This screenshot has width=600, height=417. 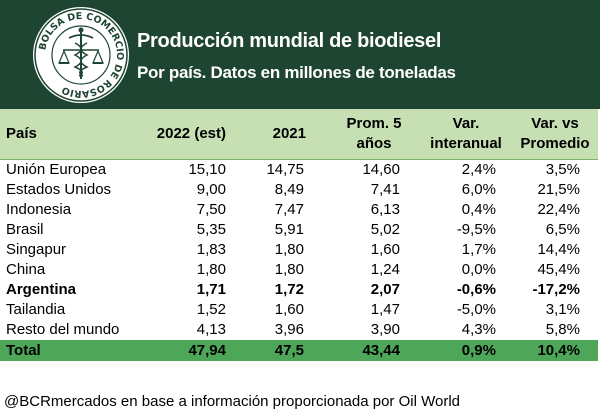 What do you see at coordinates (289, 41) in the screenshot?
I see `page-title: Producción mundial de biodiesel` at bounding box center [289, 41].